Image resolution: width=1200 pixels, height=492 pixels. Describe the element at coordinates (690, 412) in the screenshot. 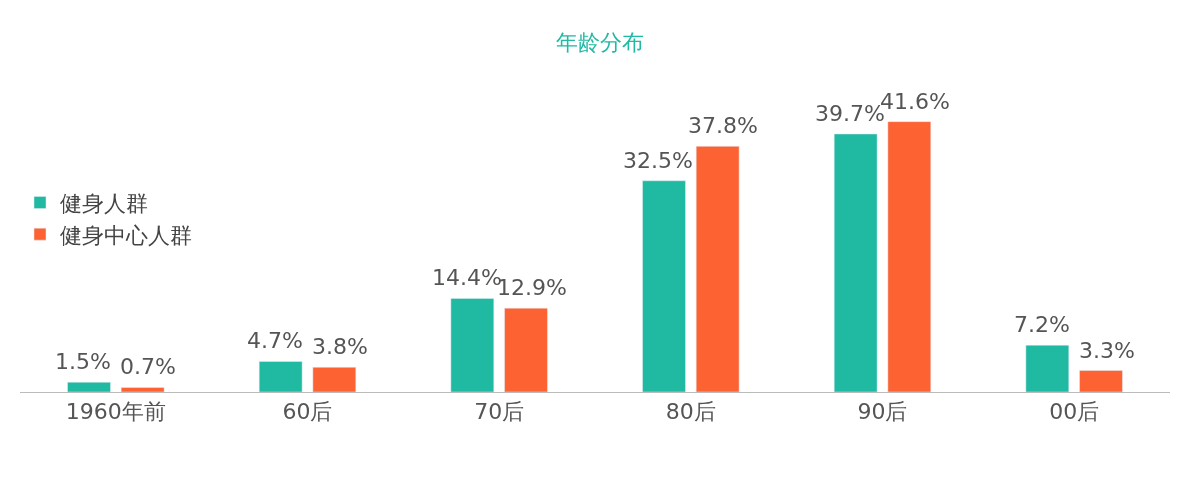

I see `x-tick-label: 80后` at that location.